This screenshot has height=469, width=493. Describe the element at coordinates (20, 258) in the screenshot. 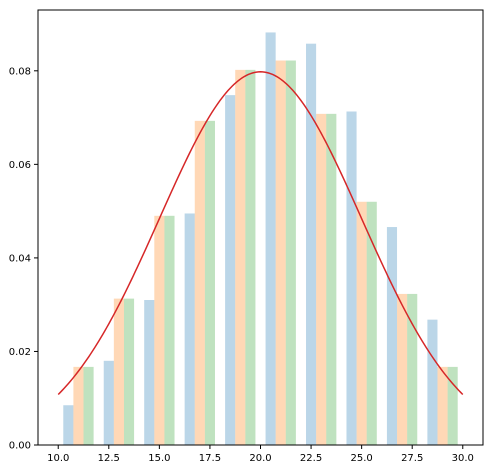

I see `y-tick-label: 0.04` at that location.